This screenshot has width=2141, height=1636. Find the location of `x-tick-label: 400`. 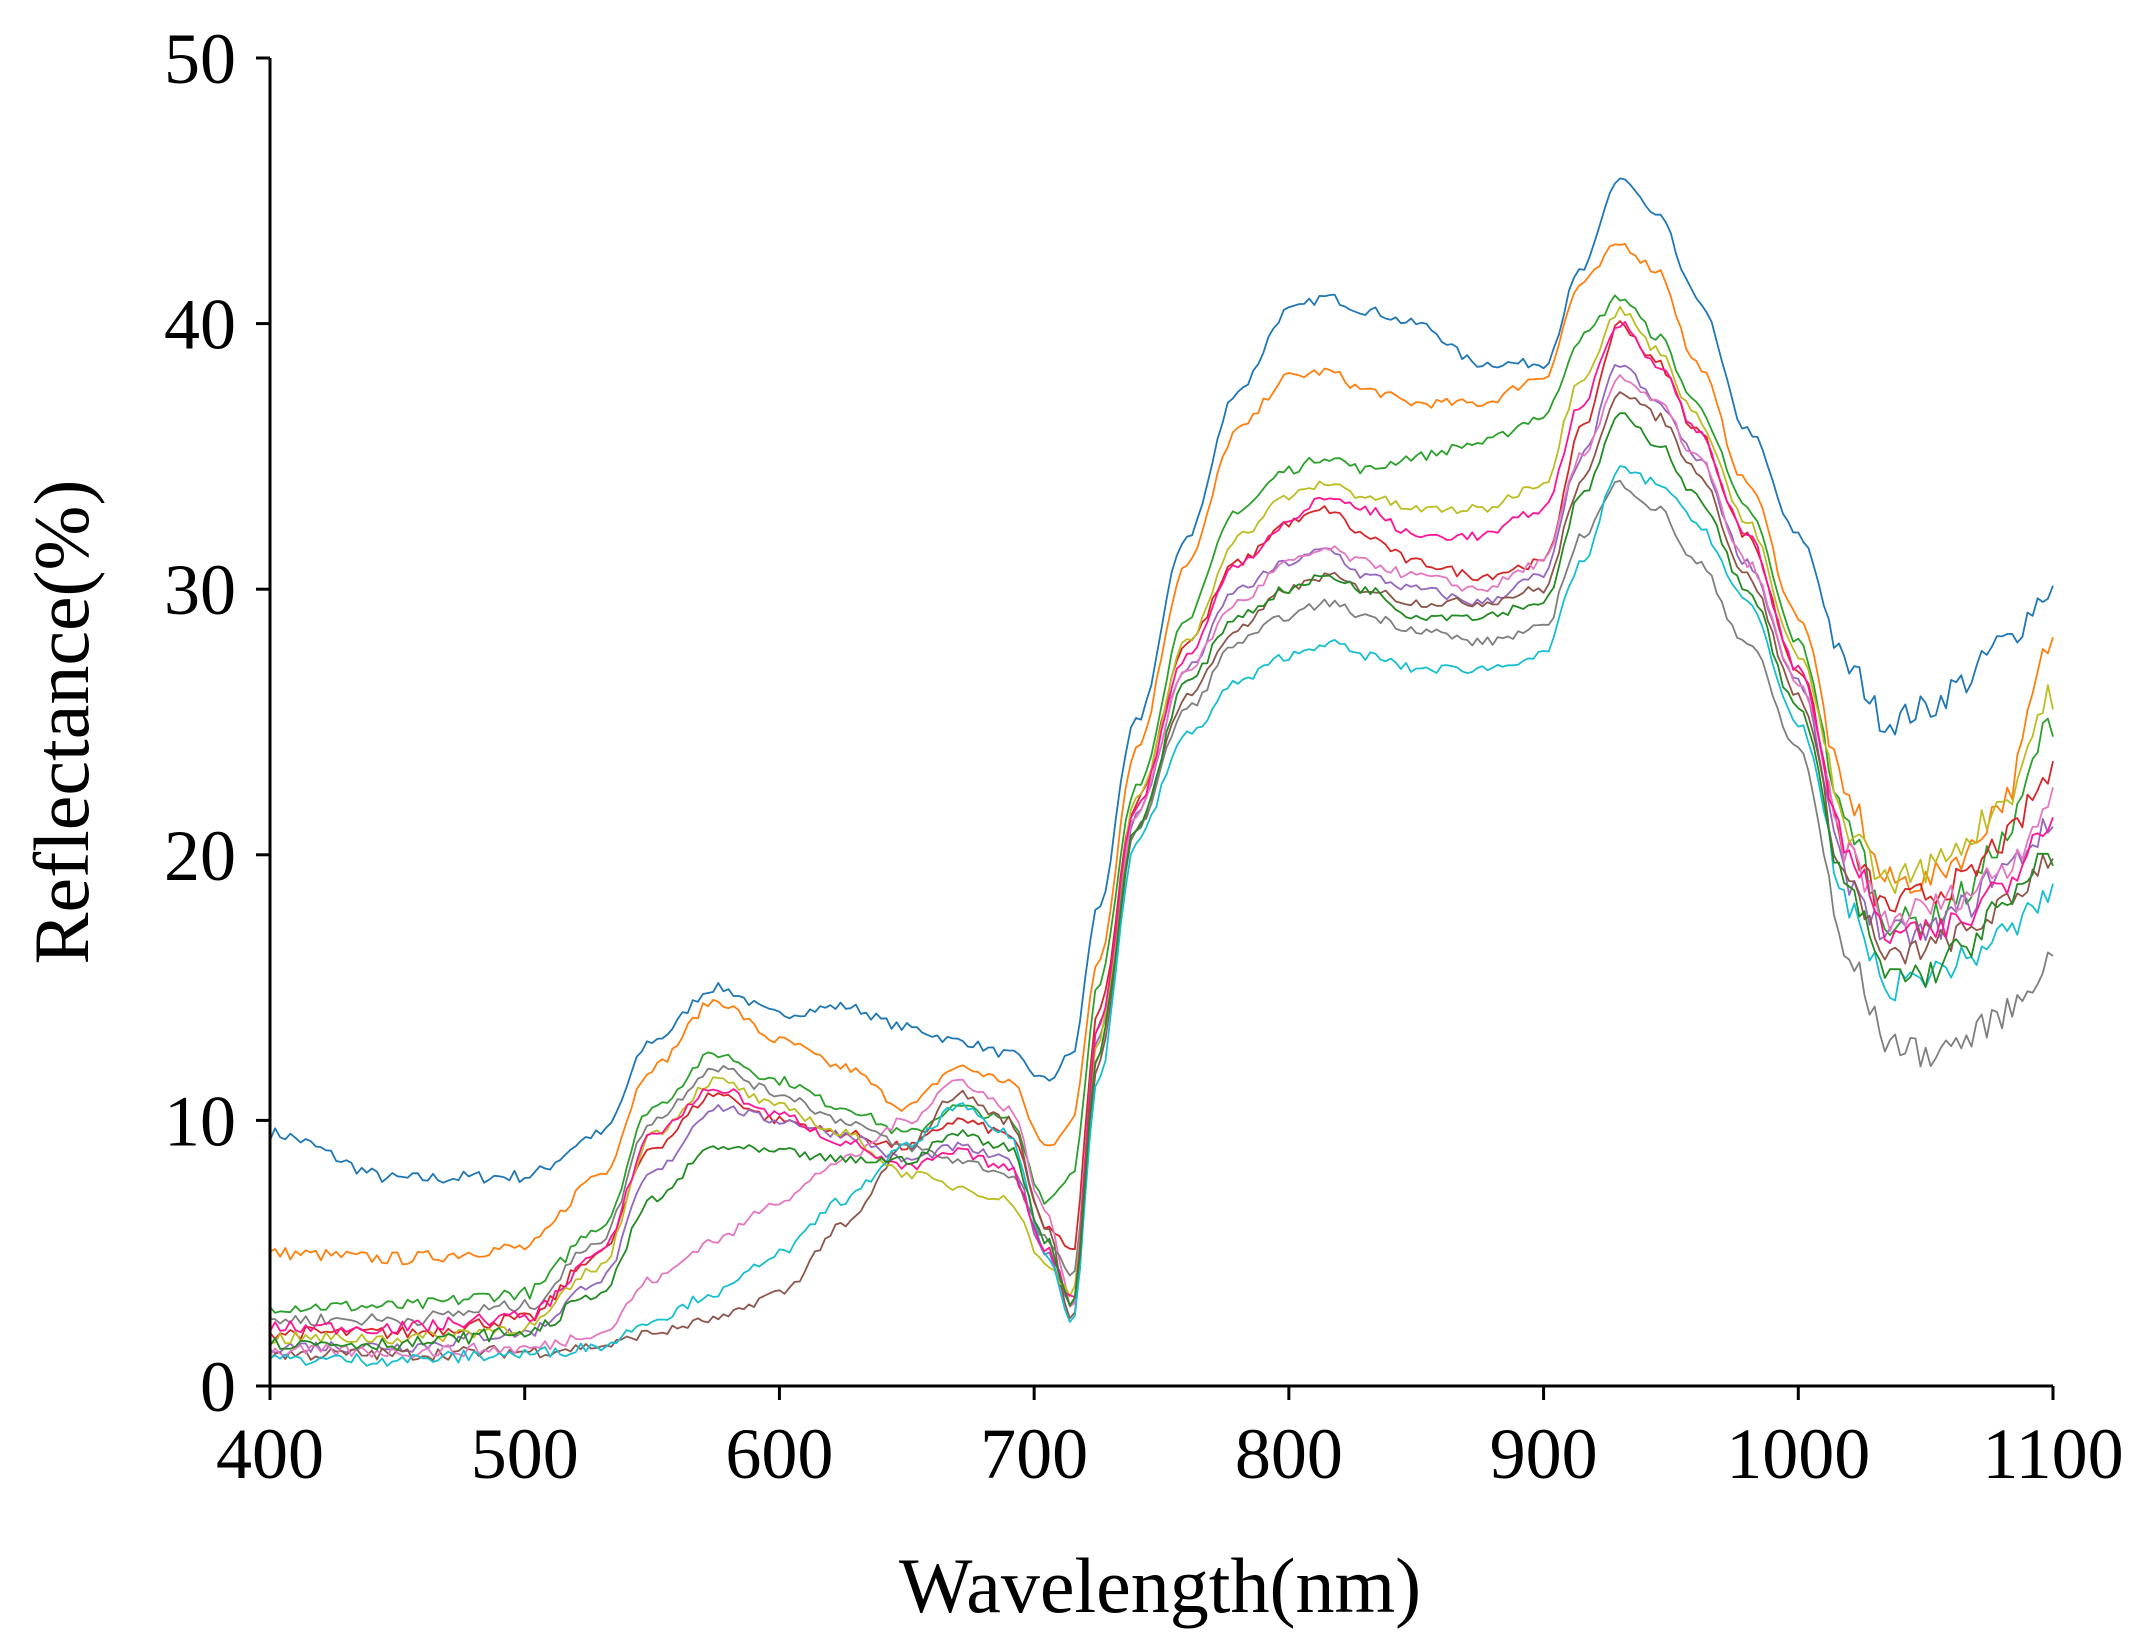

x-tick-label: 400 is located at coordinates (270, 1454).